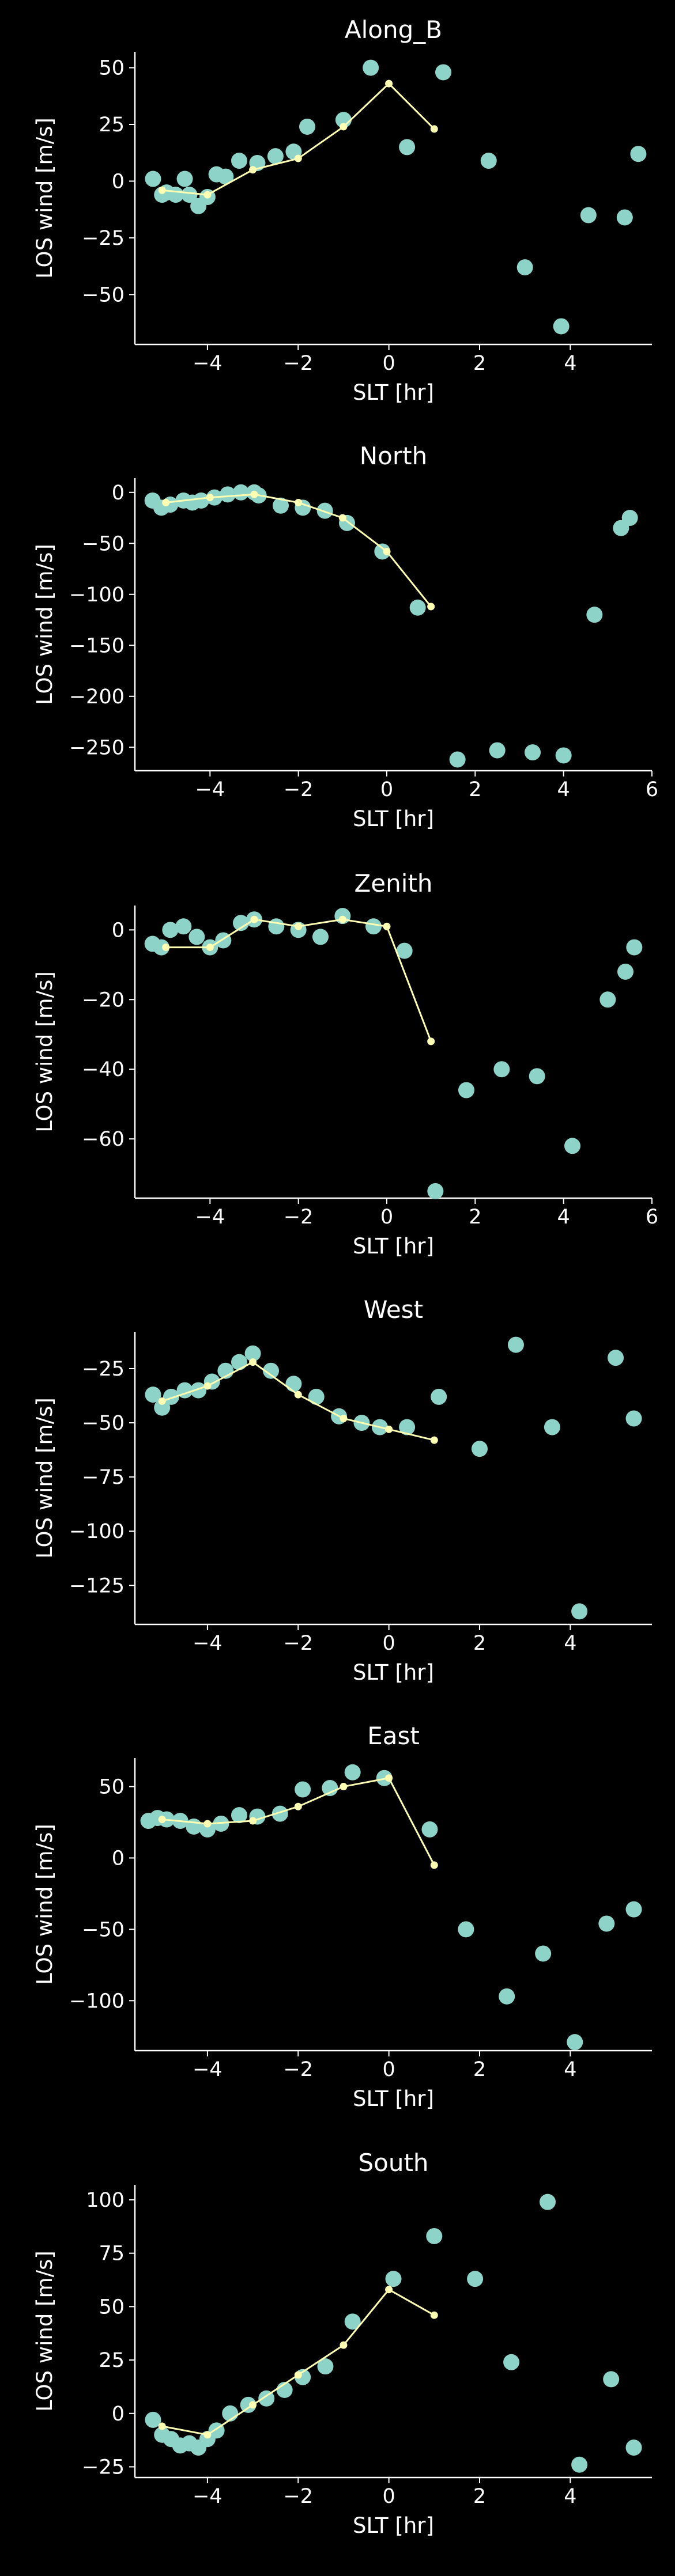 This screenshot has height=2576, width=675. I want to click on y-tick-label: −60, so click(104, 1139).